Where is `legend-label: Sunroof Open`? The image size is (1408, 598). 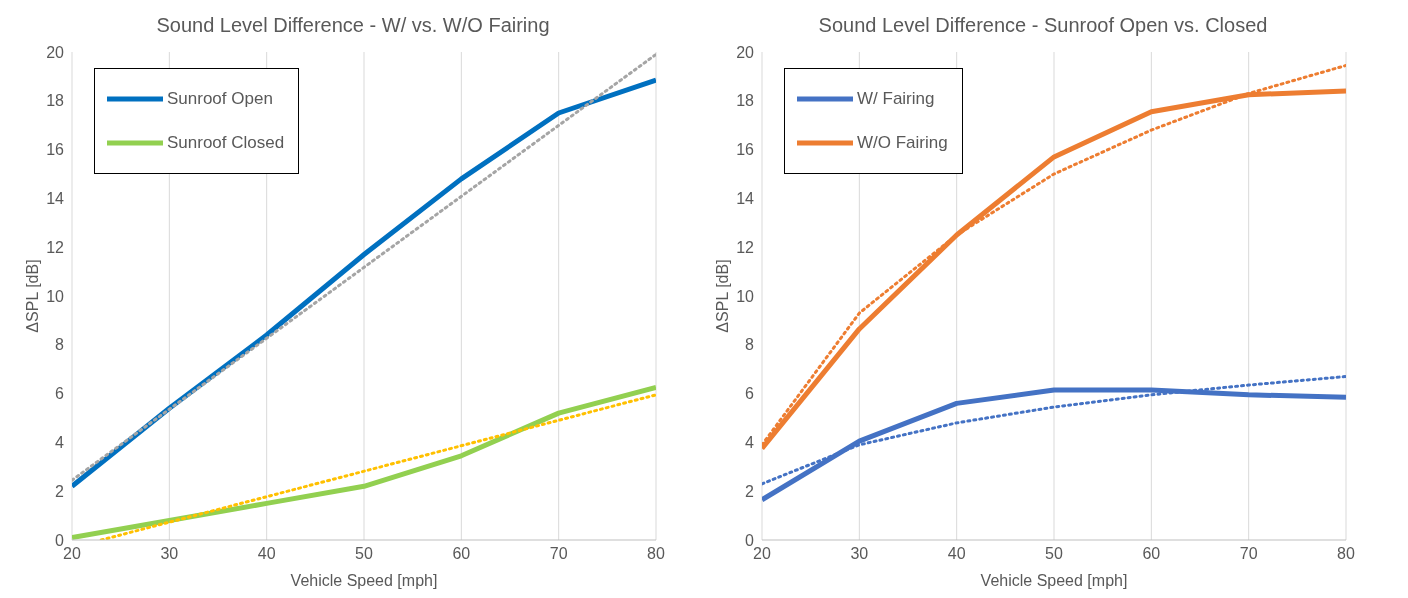
legend-label: Sunroof Open is located at coordinates (220, 99).